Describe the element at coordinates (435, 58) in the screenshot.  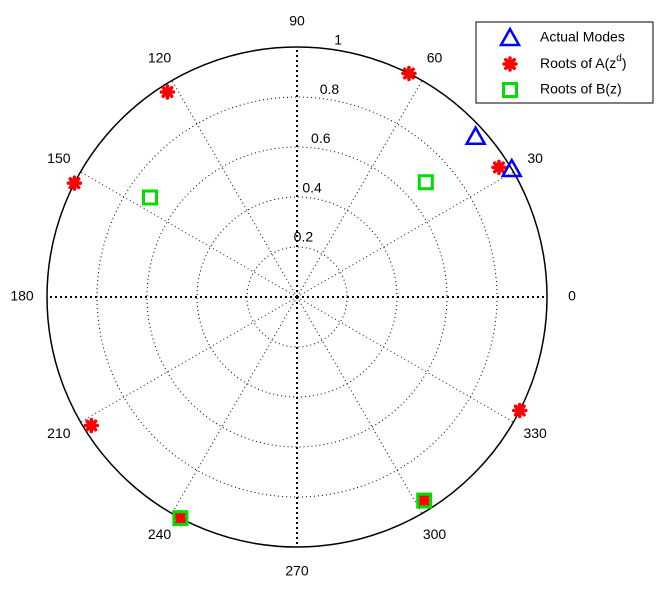
I see `theta-tick-label: 60` at that location.